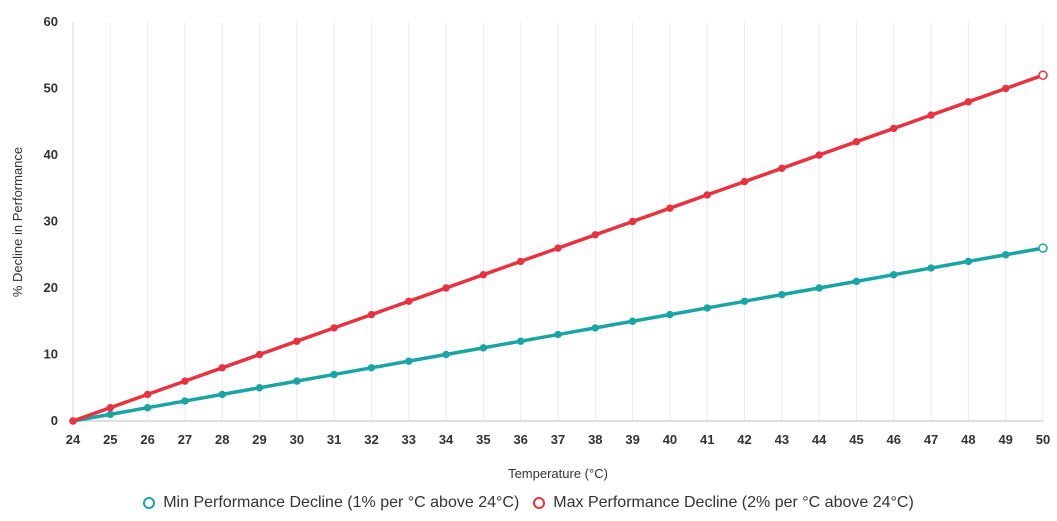 Image resolution: width=1057 pixels, height=521 pixels. What do you see at coordinates (51, 221) in the screenshot?
I see `y-tick-label: 30` at bounding box center [51, 221].